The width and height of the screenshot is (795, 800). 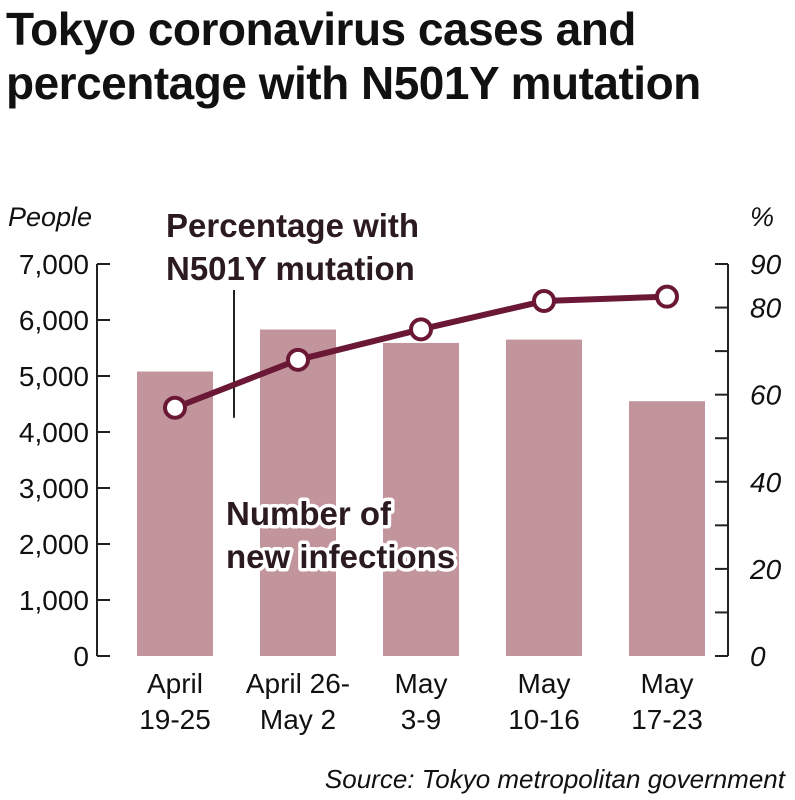 What do you see at coordinates (765, 569) in the screenshot?
I see `right-axis-tick-label: 20` at bounding box center [765, 569].